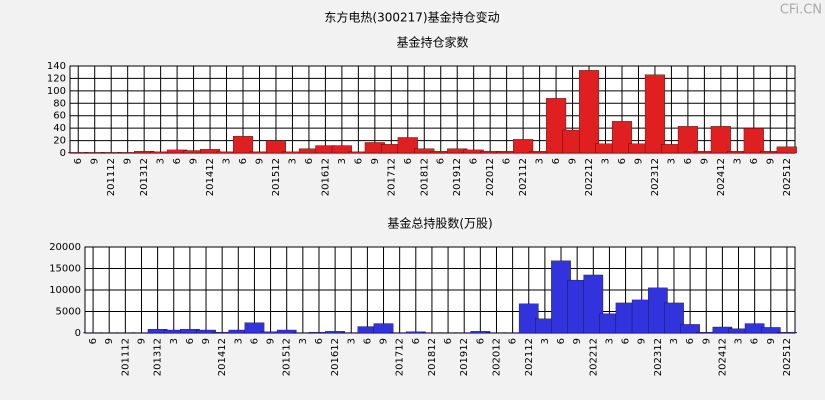 Image resolution: width=825 pixels, height=400 pixels. Describe the element at coordinates (287, 357) in the screenshot. I see `x-tick-label: 201512` at that location.